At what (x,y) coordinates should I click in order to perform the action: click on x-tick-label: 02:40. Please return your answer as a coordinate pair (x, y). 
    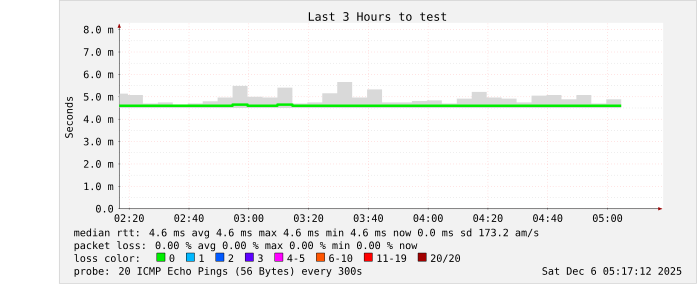
    Looking at the image, I should click on (189, 218).